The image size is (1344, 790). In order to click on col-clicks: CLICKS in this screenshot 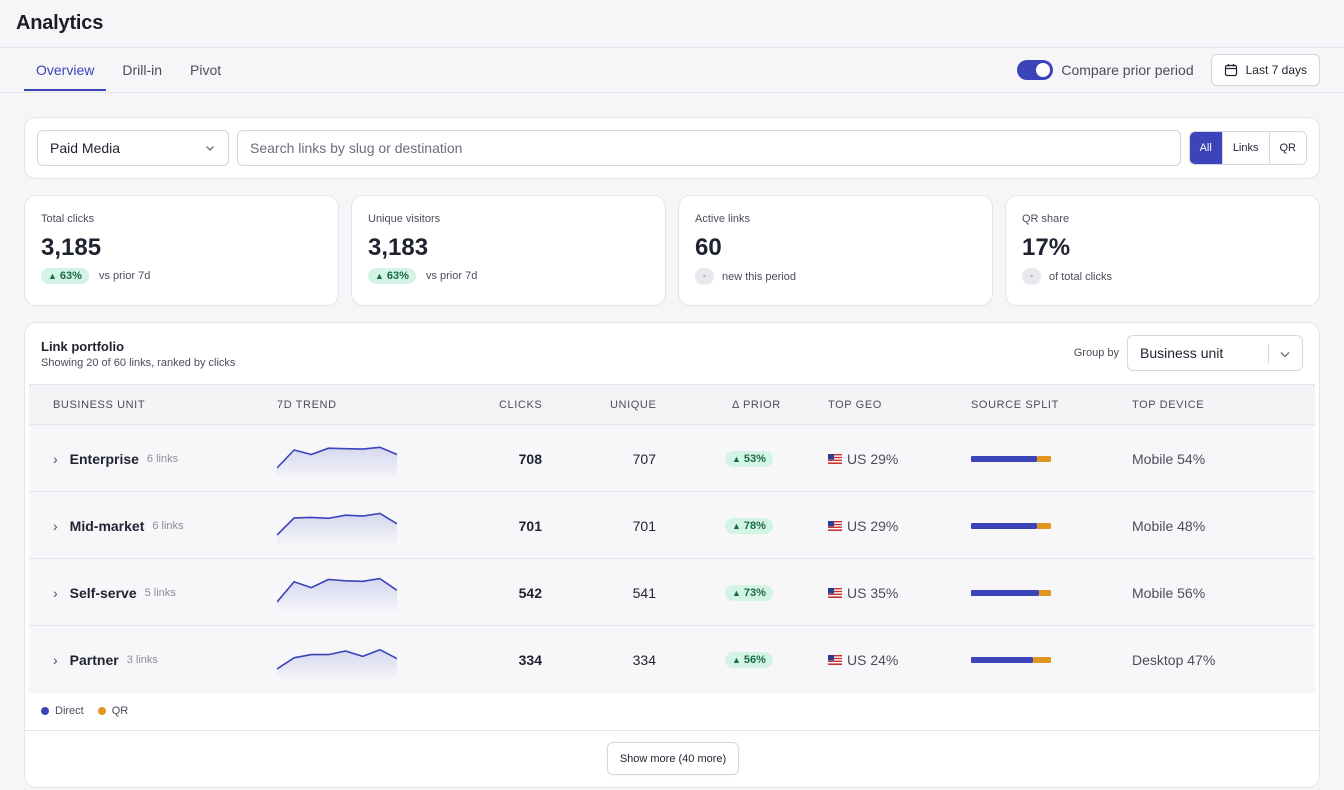, I will do `click(521, 405)`.